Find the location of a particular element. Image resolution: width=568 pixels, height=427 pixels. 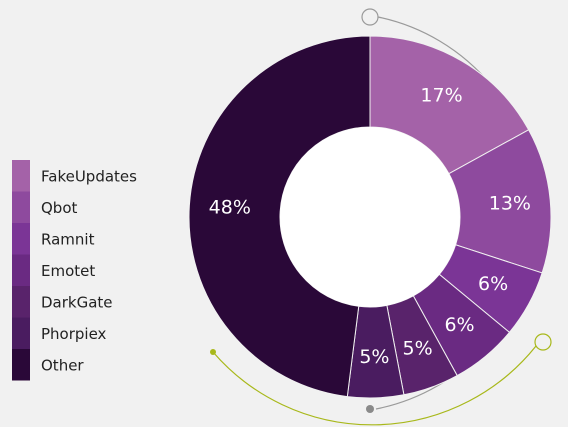

data-label: 17% is located at coordinates (441, 96).